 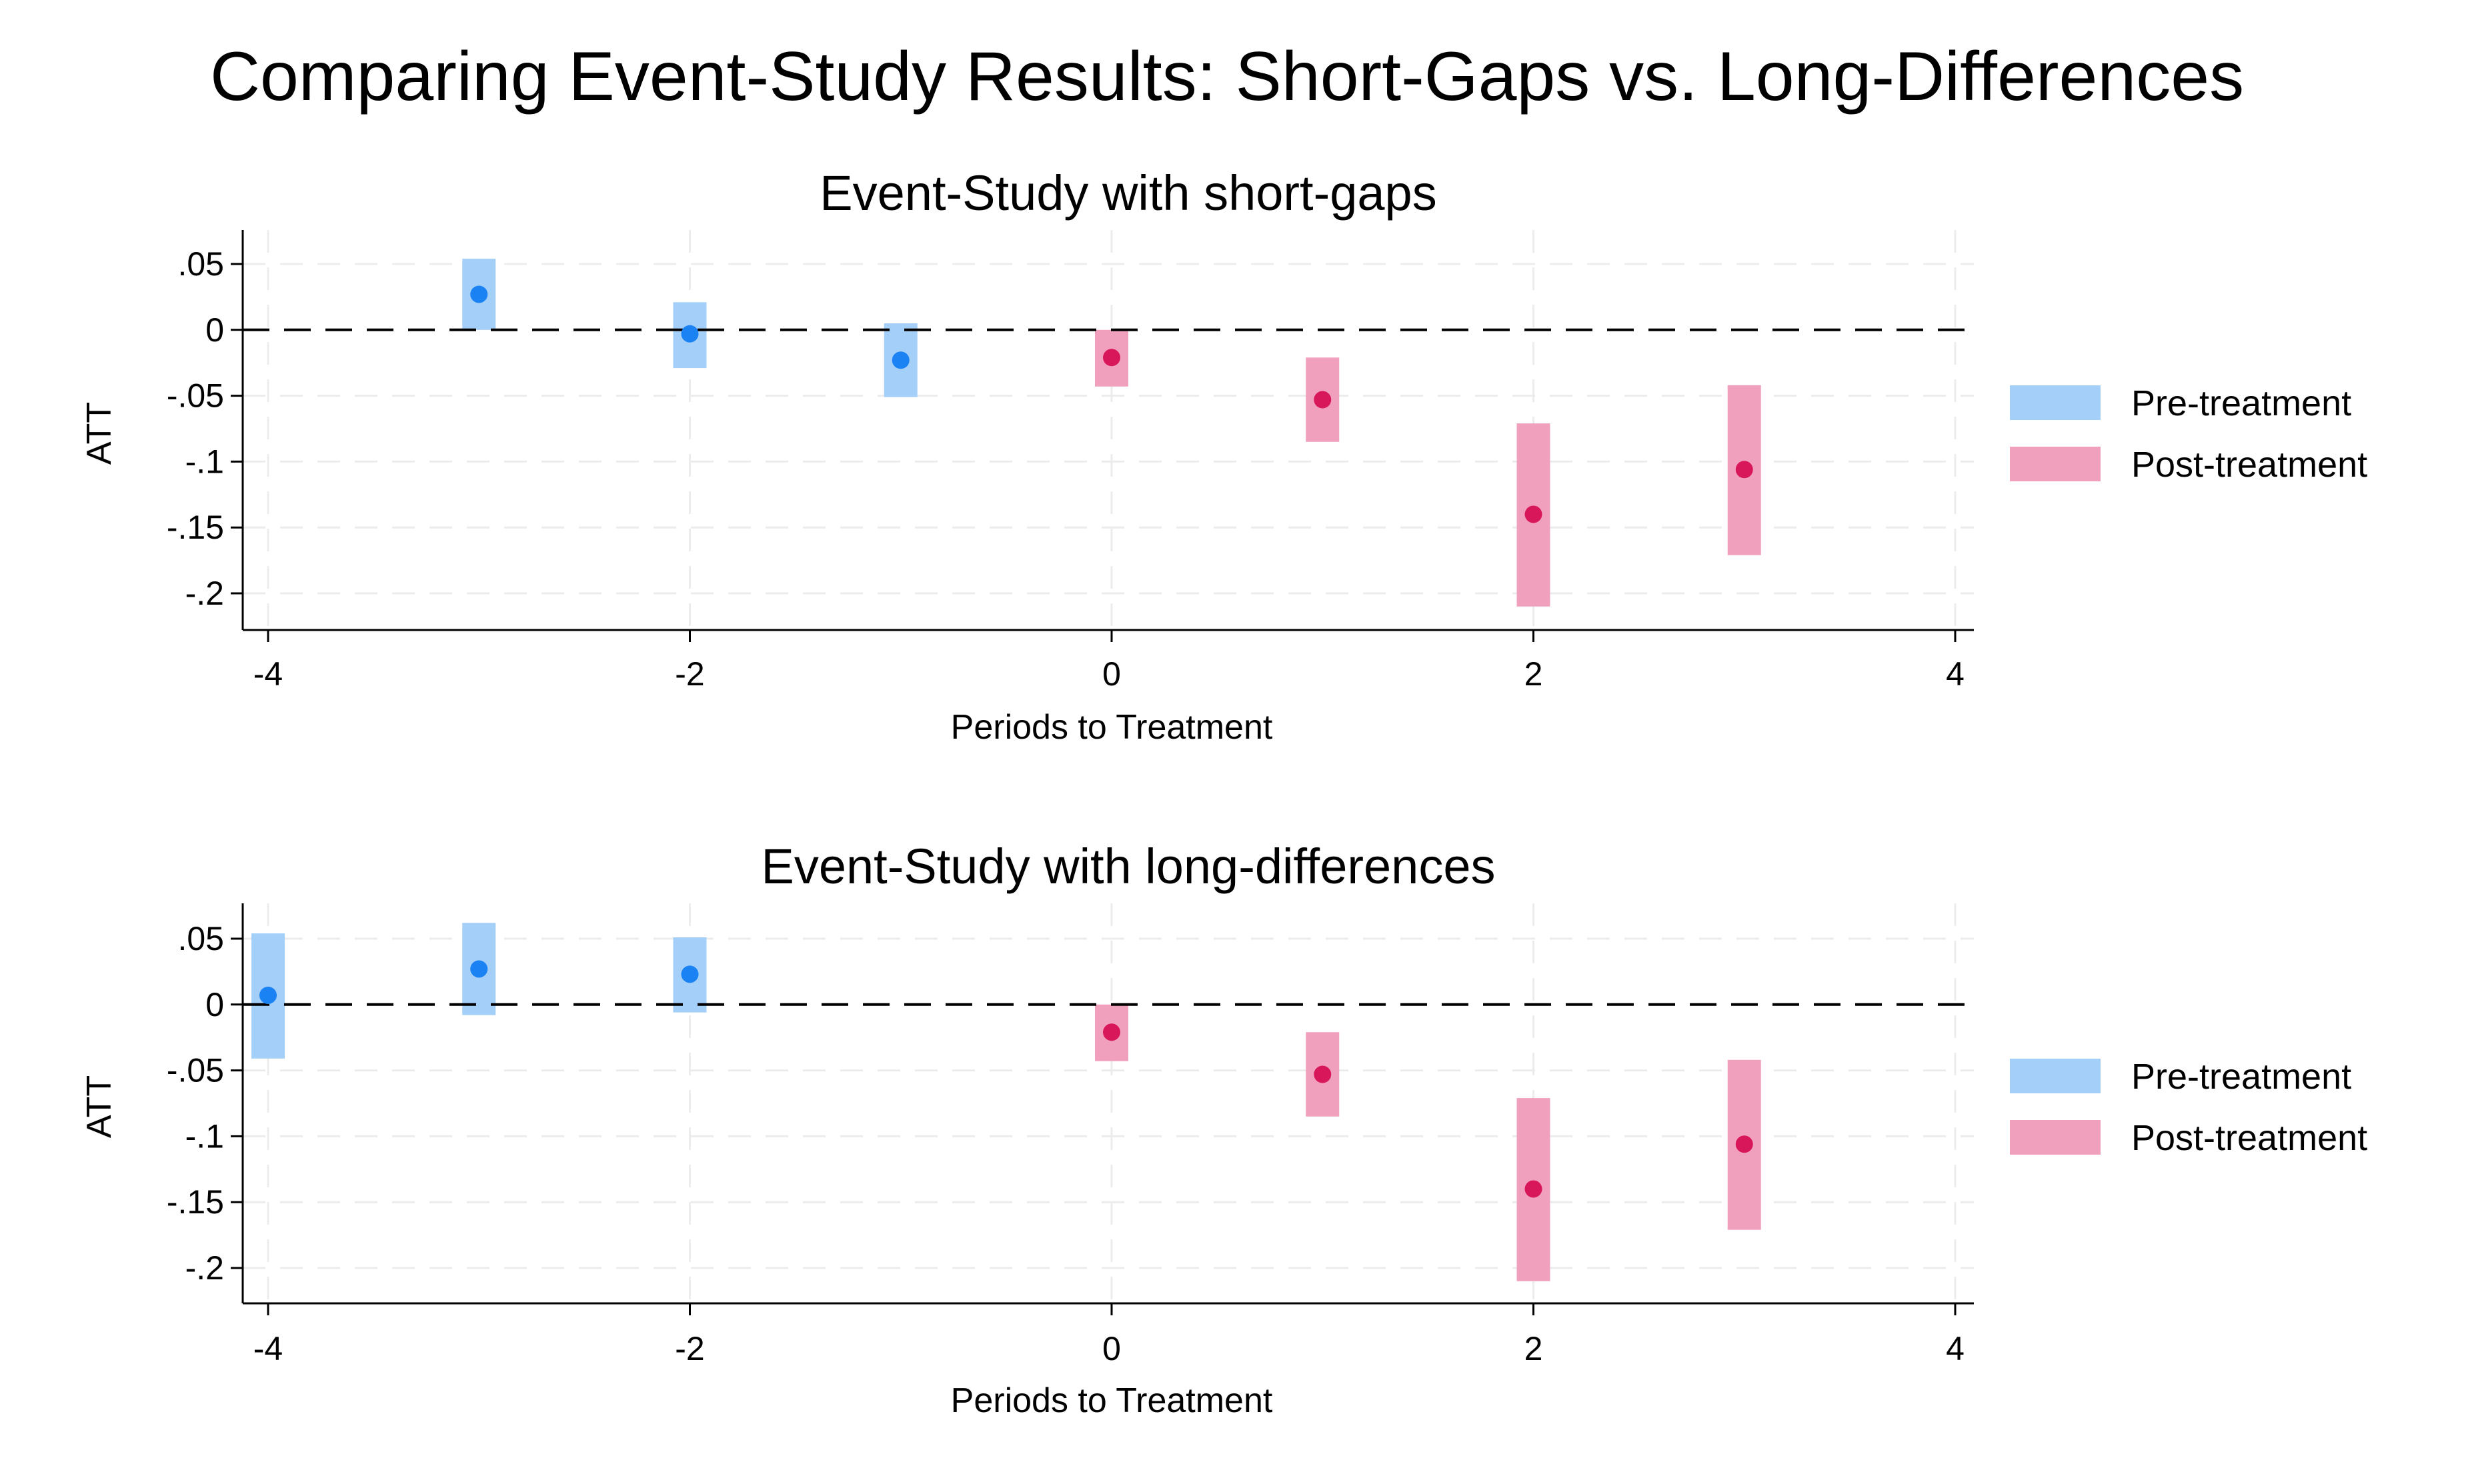 What do you see at coordinates (1128, 193) in the screenshot?
I see `panel-title: Event-Study with short-gaps` at bounding box center [1128, 193].